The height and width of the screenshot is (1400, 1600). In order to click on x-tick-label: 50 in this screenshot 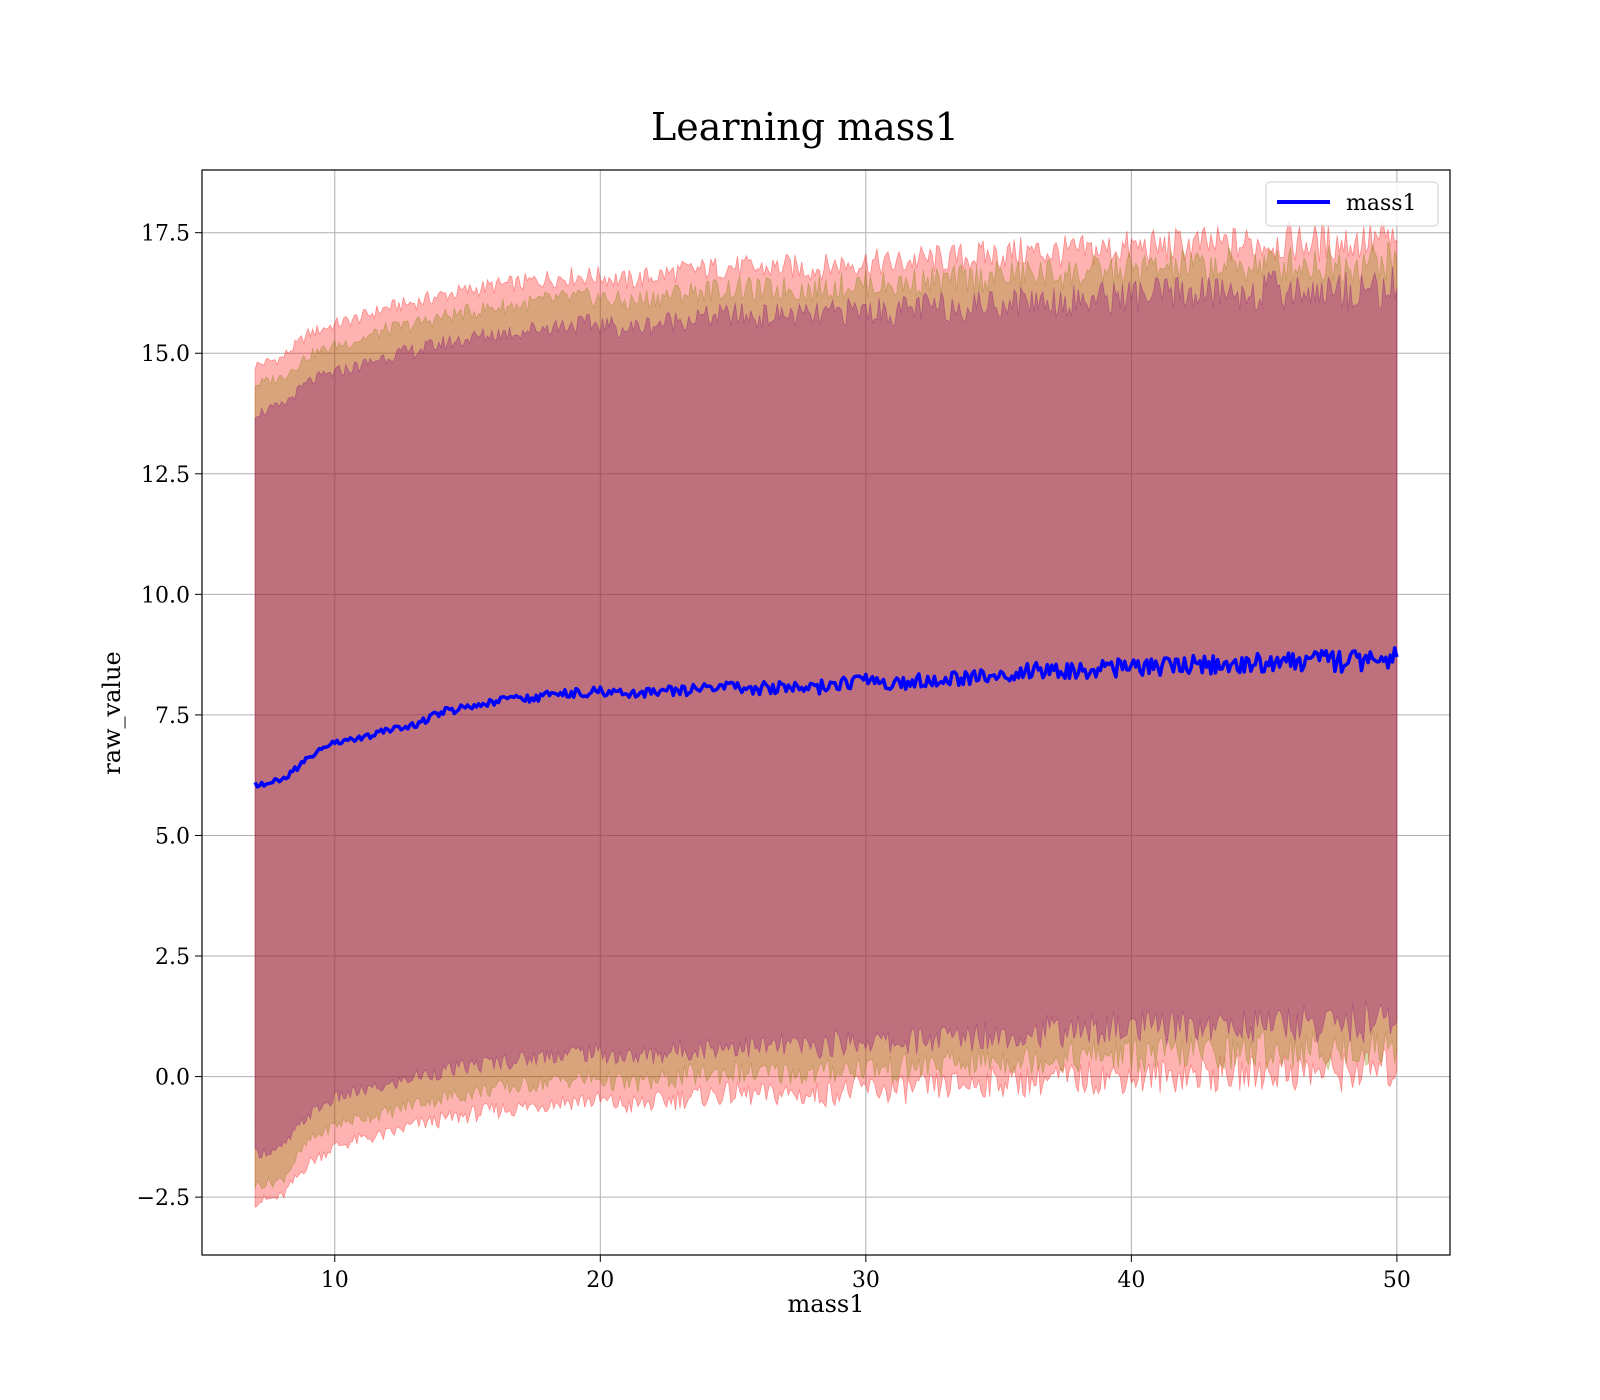, I will do `click(1397, 1280)`.